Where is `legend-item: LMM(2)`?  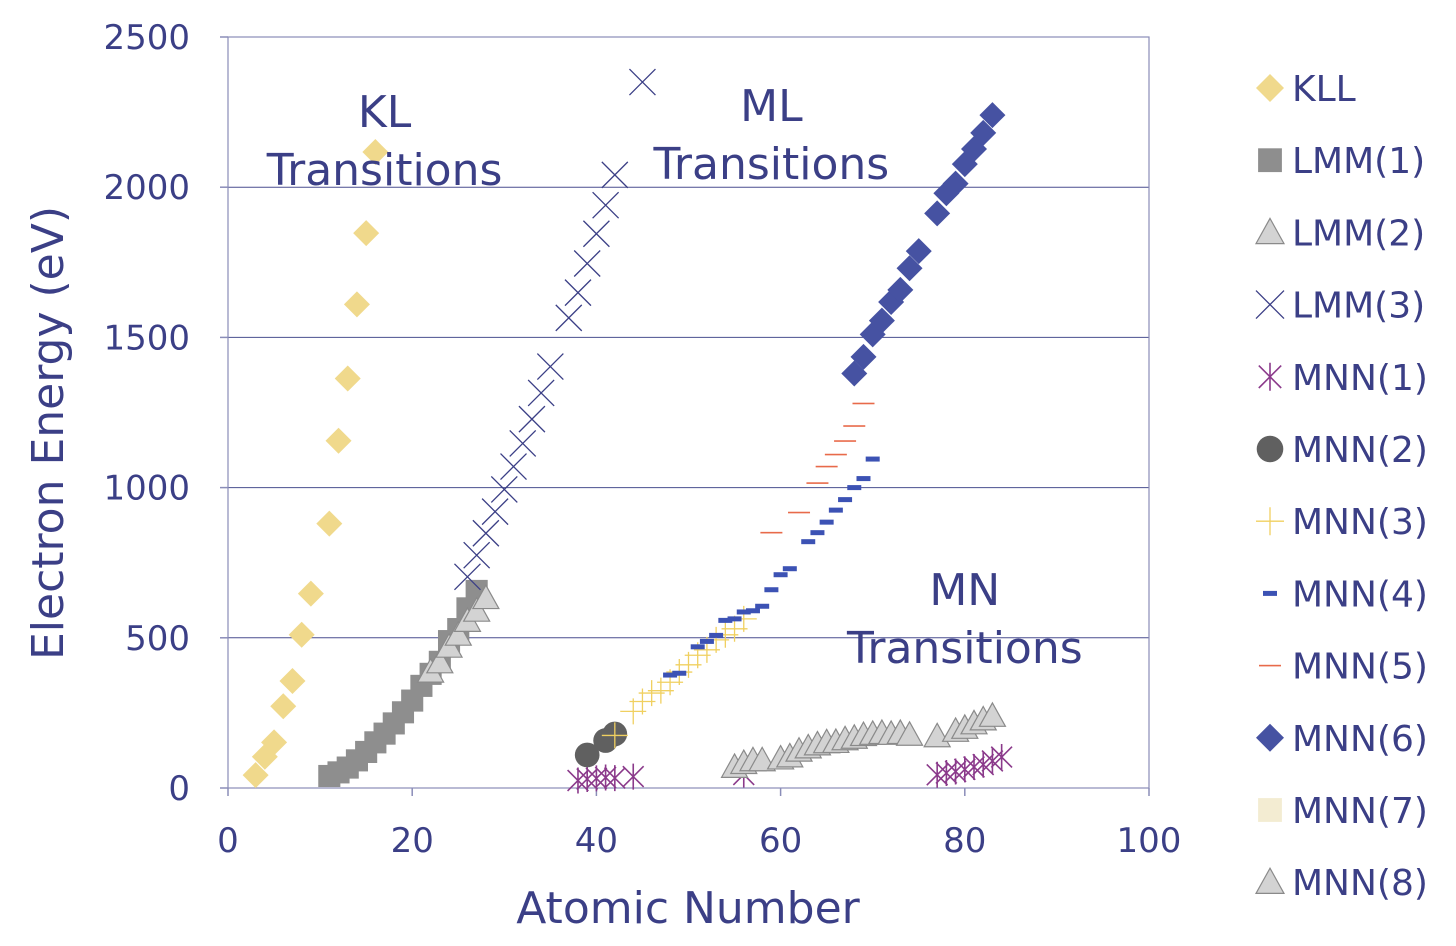 legend-item: LMM(2) is located at coordinates (1339, 233).